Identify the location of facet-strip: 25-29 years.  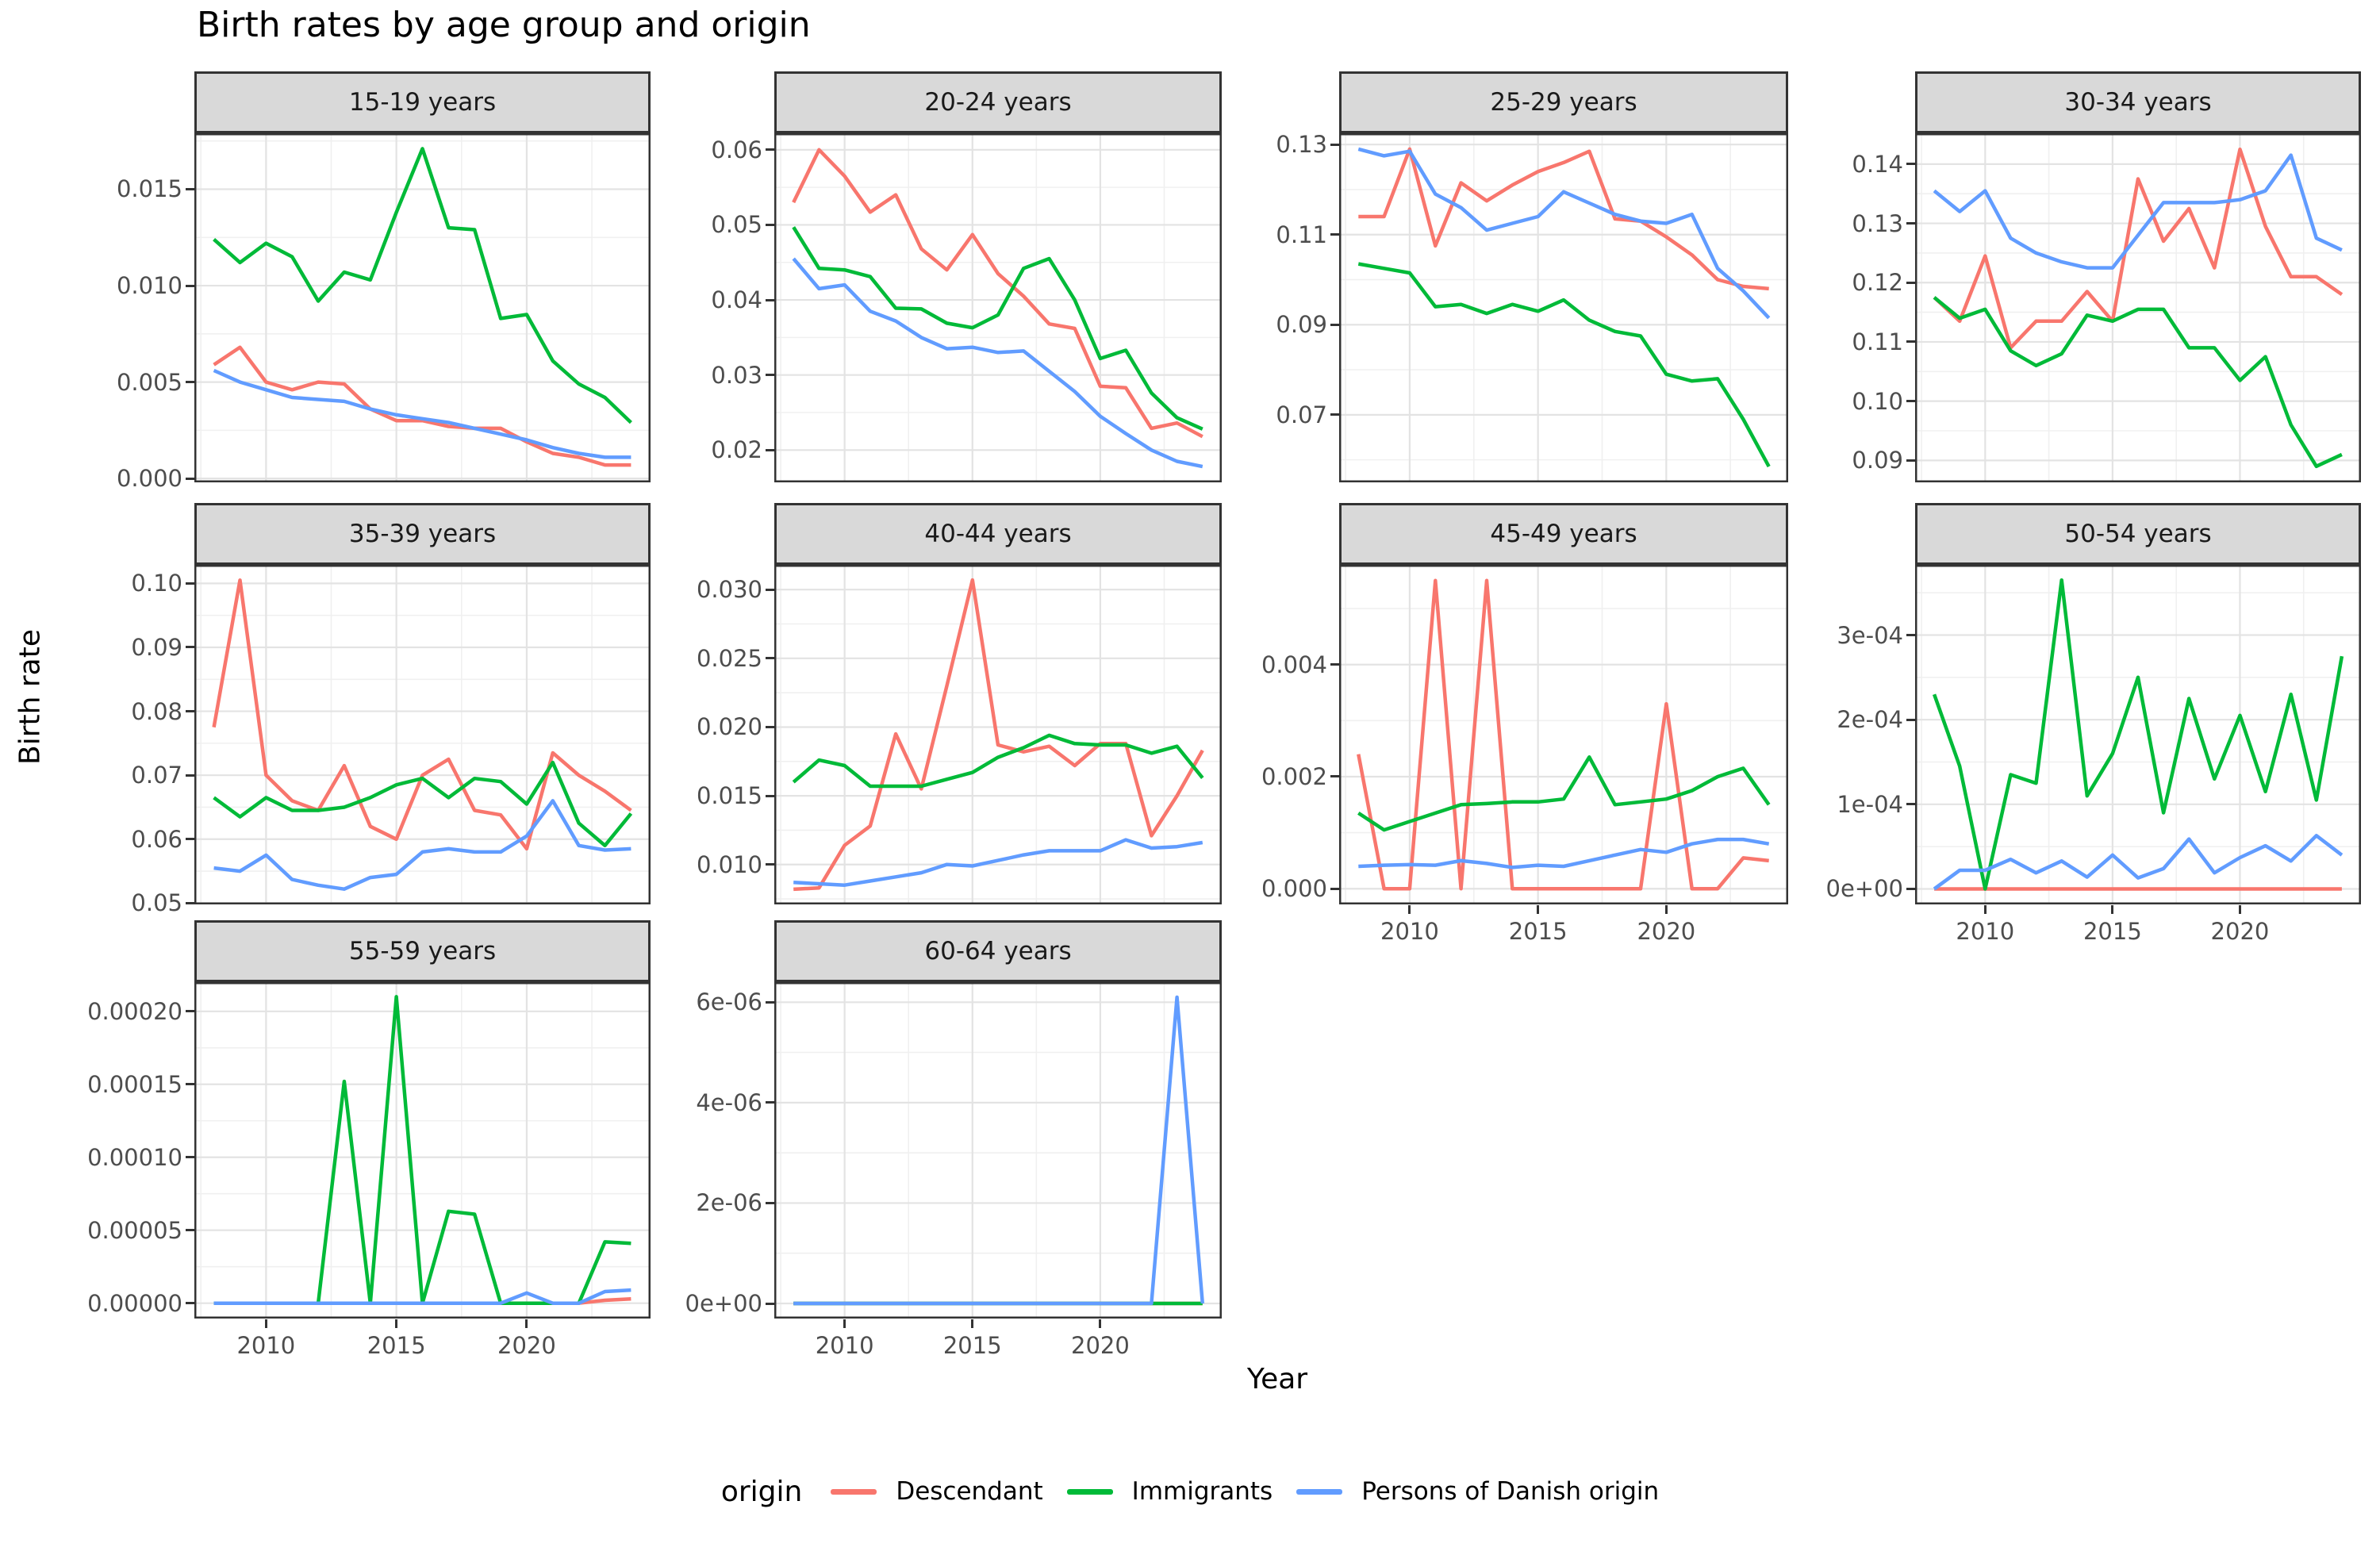
(1563, 102).